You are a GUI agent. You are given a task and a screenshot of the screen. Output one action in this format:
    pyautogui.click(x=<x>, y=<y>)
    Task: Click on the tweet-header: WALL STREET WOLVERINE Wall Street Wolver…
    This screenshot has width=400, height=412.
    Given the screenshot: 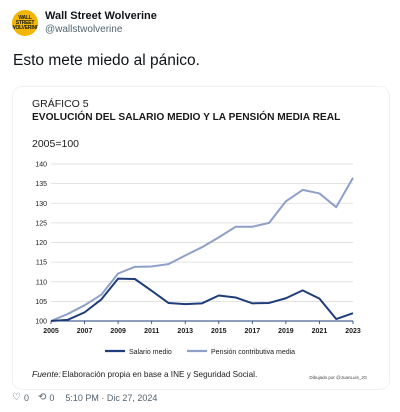 What is the action you would take?
    pyautogui.click(x=84, y=23)
    